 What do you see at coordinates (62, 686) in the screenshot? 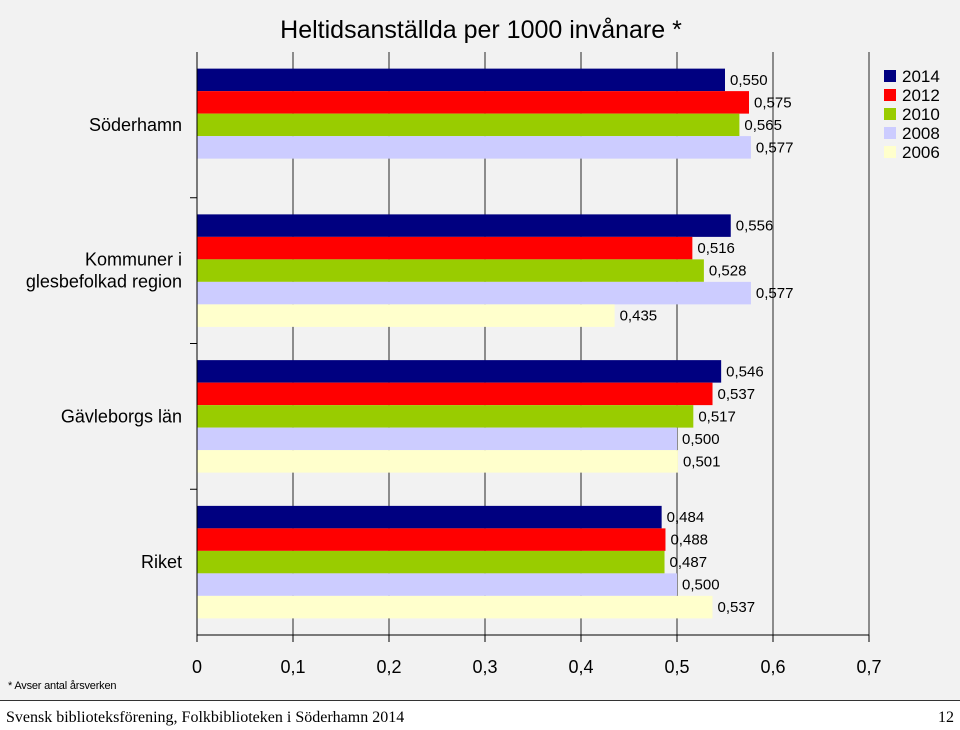
I see `footnote: * Avser antal årsverken` at bounding box center [62, 686].